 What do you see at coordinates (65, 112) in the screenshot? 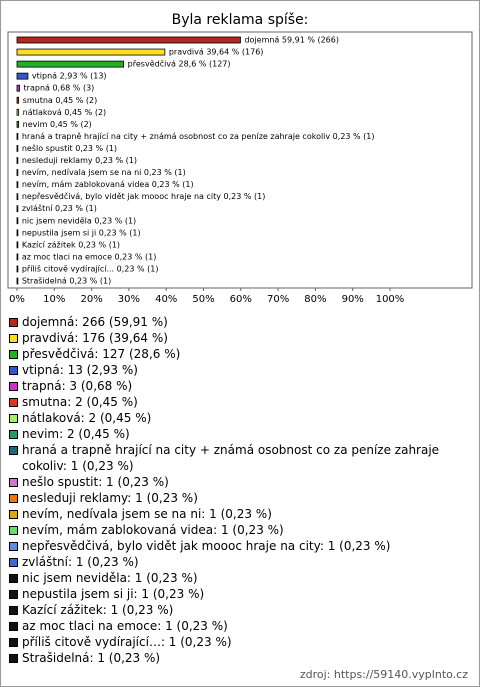
I see `bar-label: nátlaková 0,45 % (2)` at bounding box center [65, 112].